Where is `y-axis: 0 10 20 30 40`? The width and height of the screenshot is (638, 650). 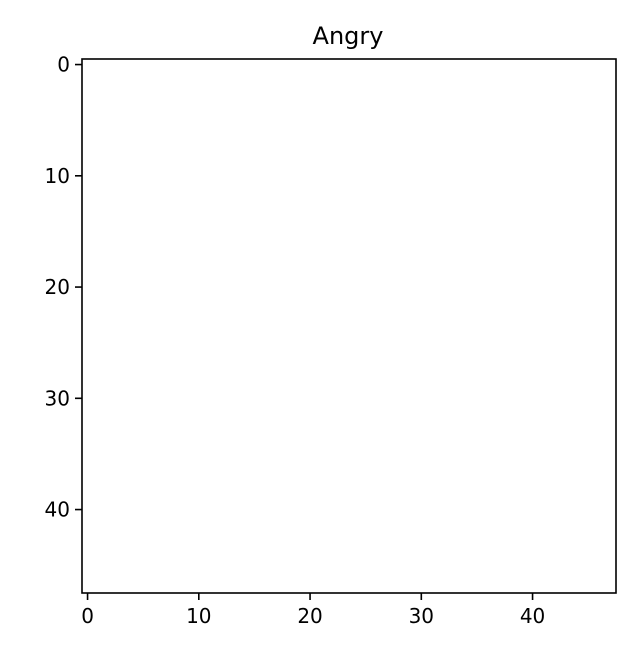
y-axis: 0 10 20 30 40 is located at coordinates (63, 287).